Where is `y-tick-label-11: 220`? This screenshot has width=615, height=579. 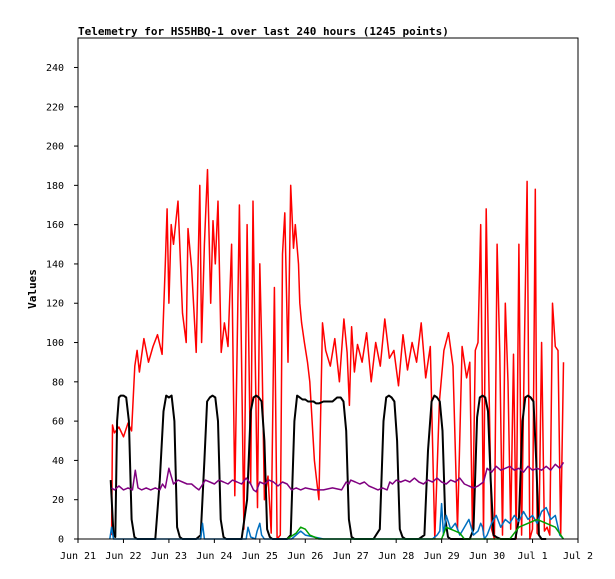 y-tick-label-11: 220 is located at coordinates (55, 107).